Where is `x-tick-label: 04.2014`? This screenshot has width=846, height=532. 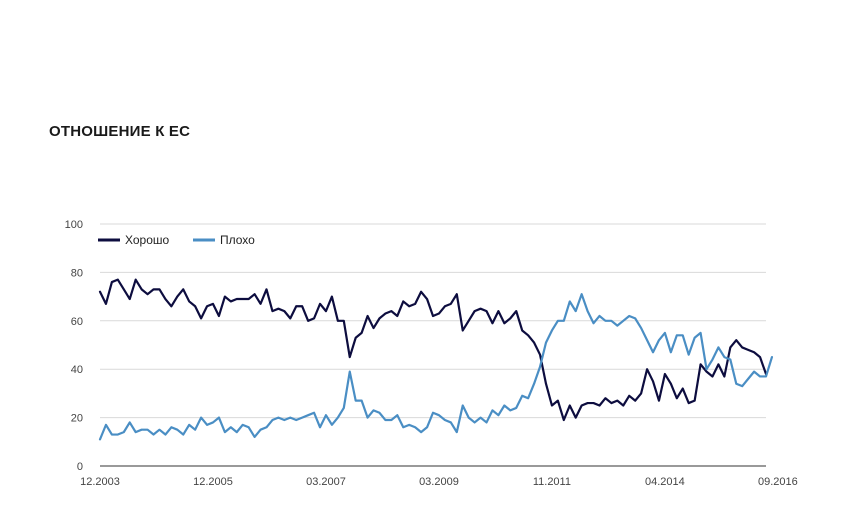 x-tick-label: 04.2014 is located at coordinates (665, 482).